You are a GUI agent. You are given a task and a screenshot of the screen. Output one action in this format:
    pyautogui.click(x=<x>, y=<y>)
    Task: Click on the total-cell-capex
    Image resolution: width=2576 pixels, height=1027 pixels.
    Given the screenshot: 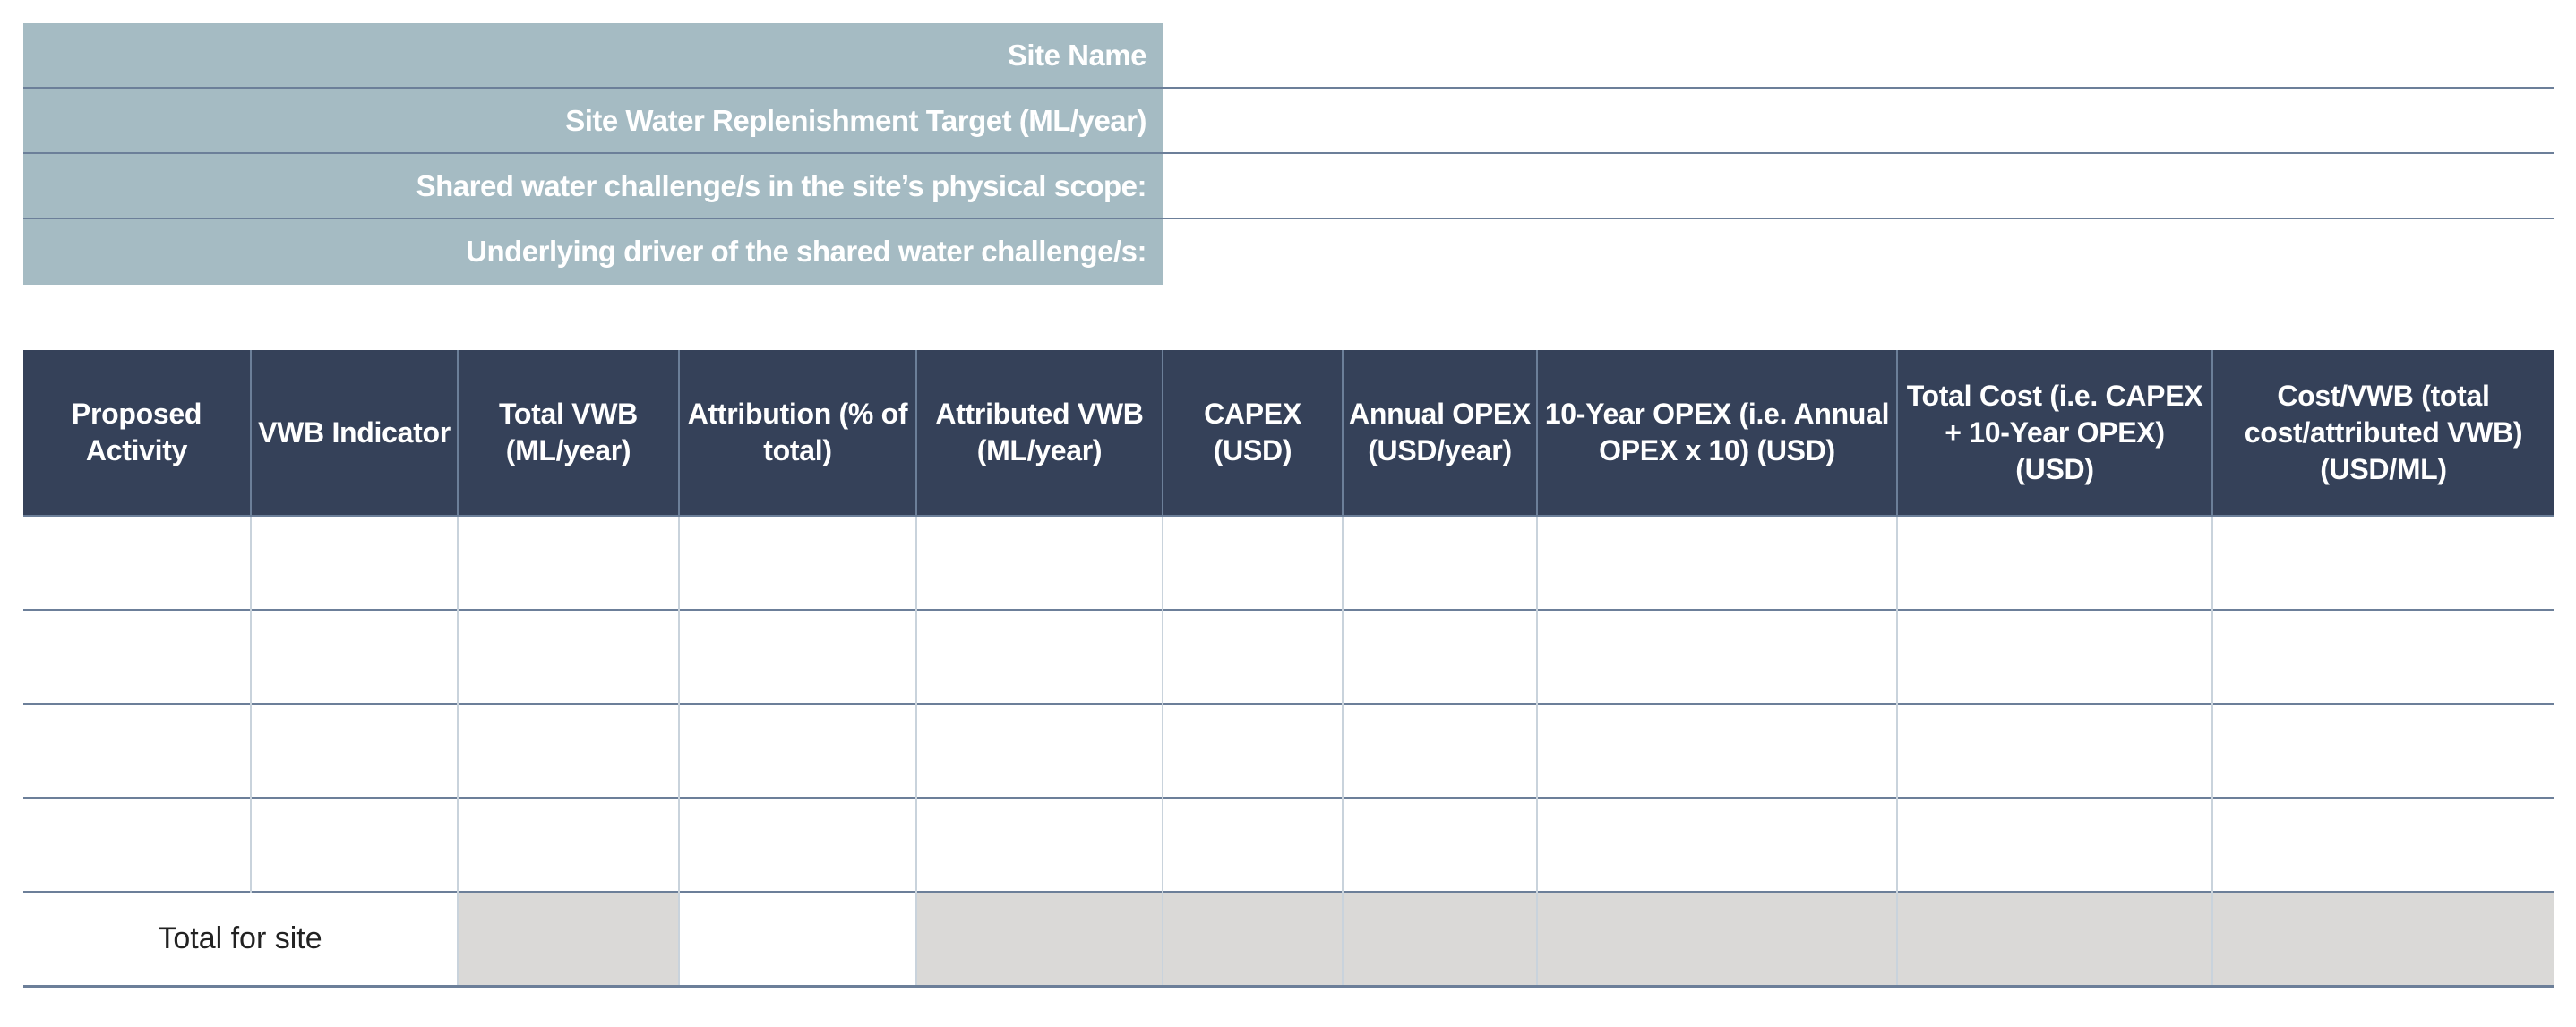 What is the action you would take?
    pyautogui.click(x=1252, y=939)
    